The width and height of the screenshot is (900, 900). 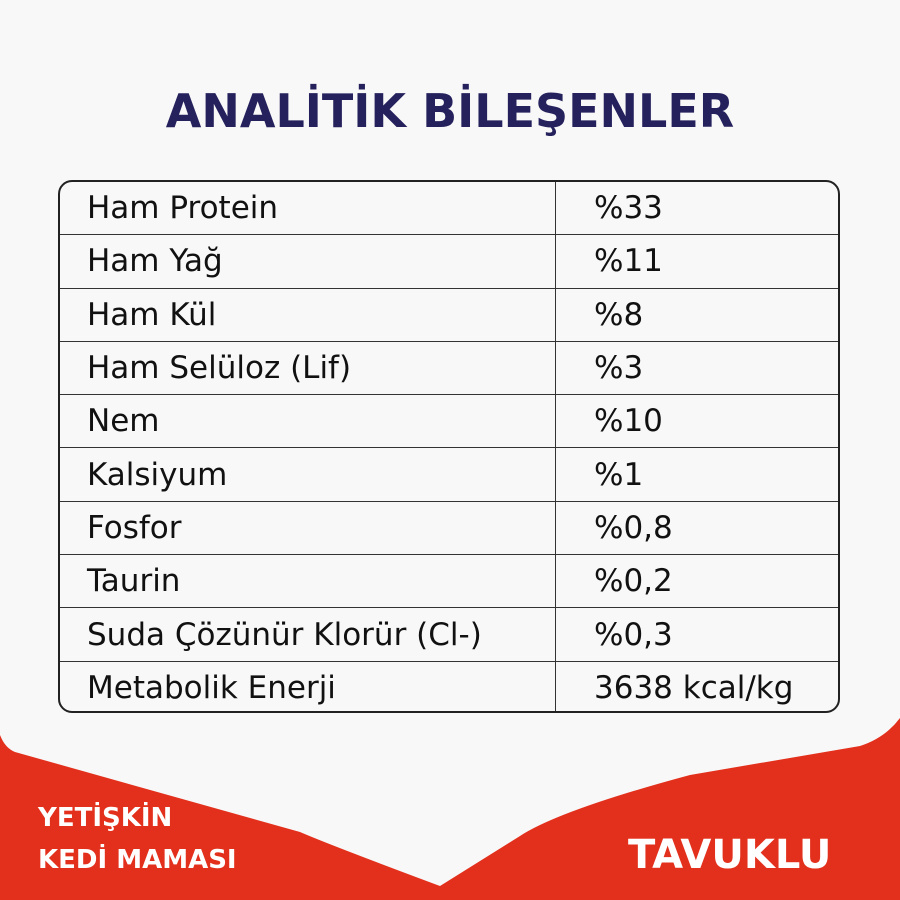 I want to click on table-row: Ham Yağ %11, so click(x=449, y=262).